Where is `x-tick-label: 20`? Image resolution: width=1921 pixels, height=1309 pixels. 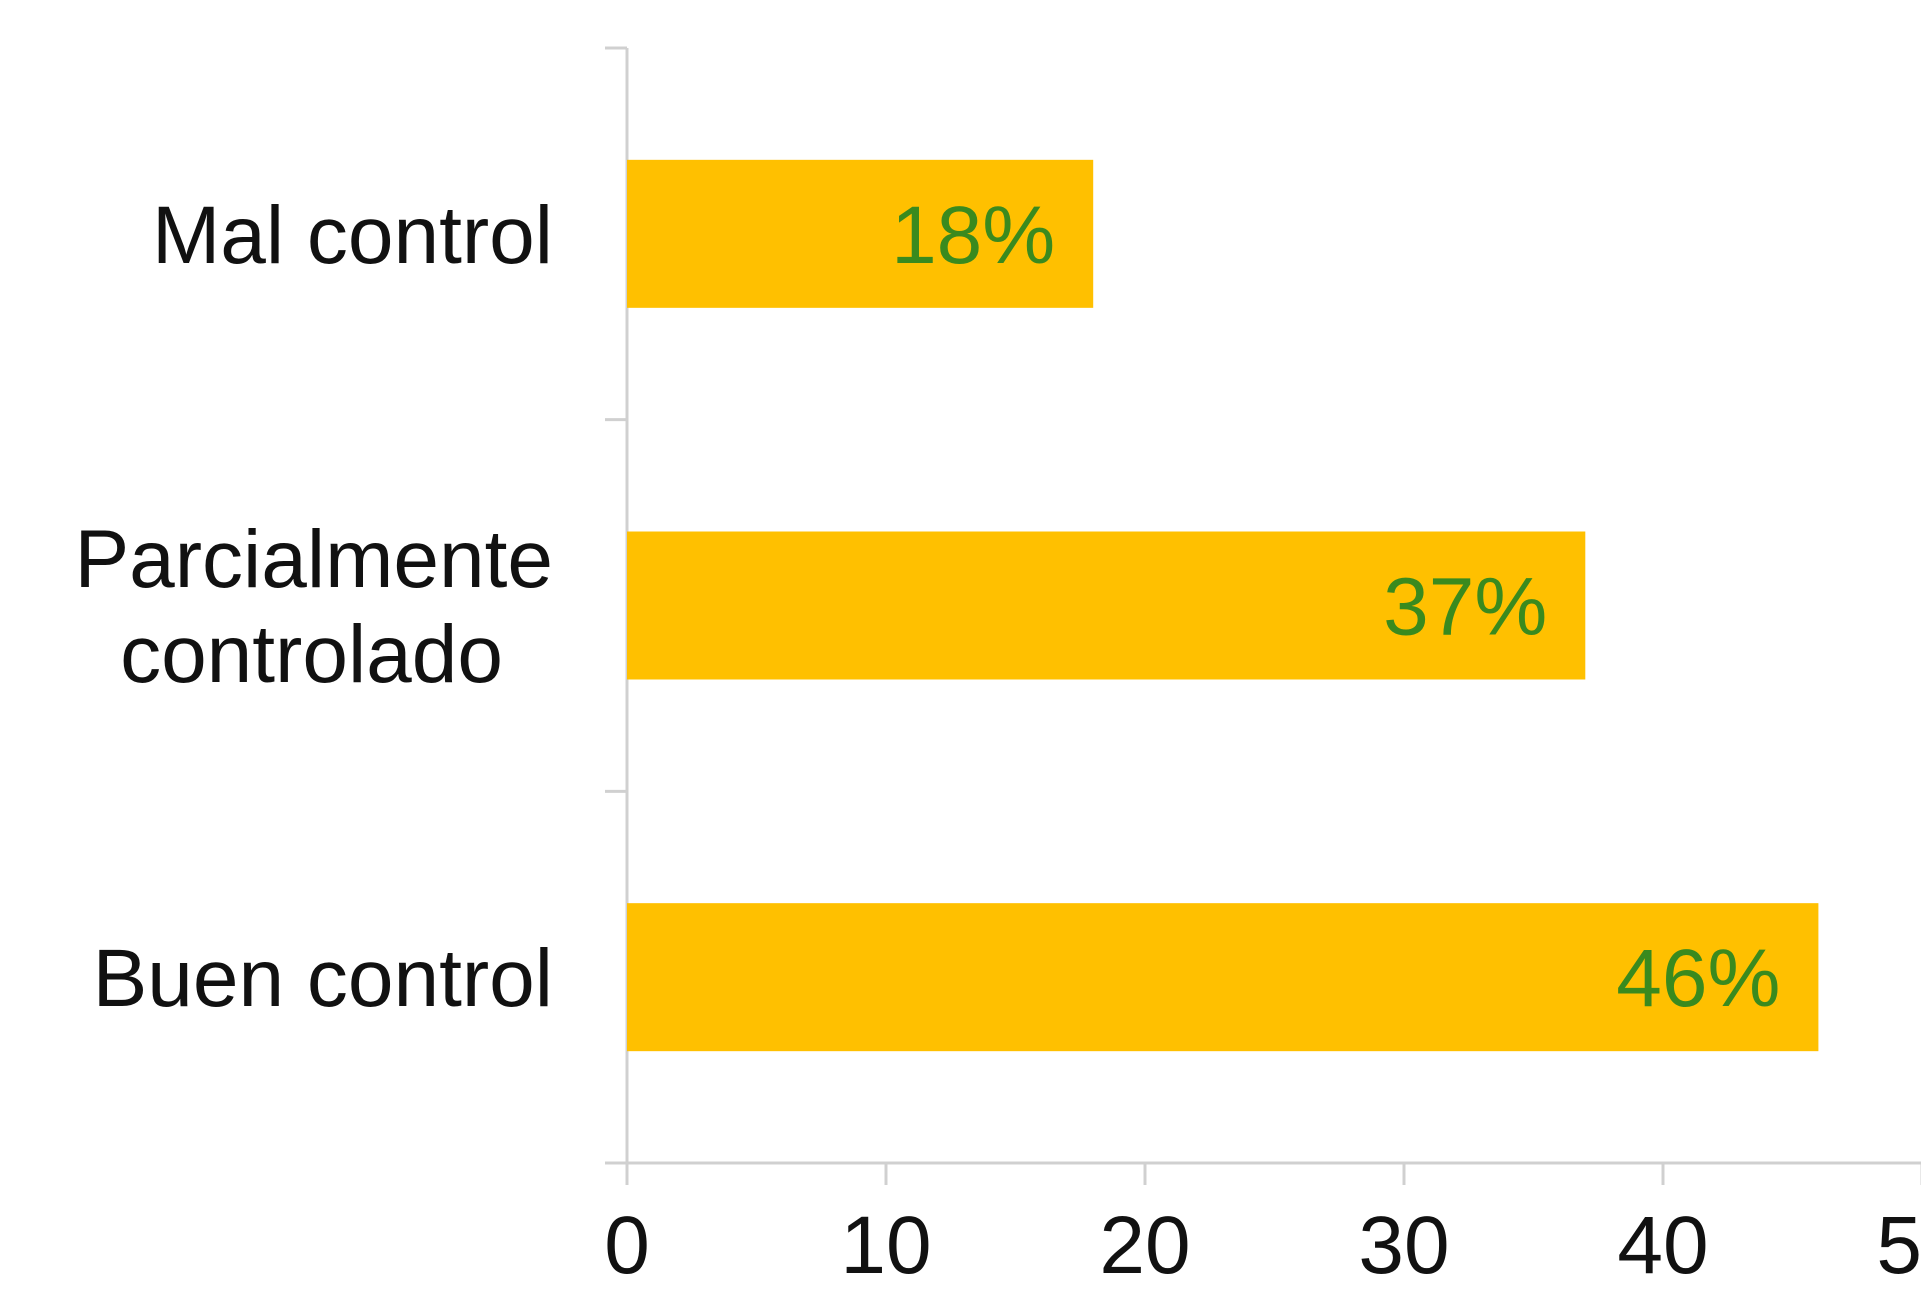
x-tick-label: 20 is located at coordinates (1144, 1245).